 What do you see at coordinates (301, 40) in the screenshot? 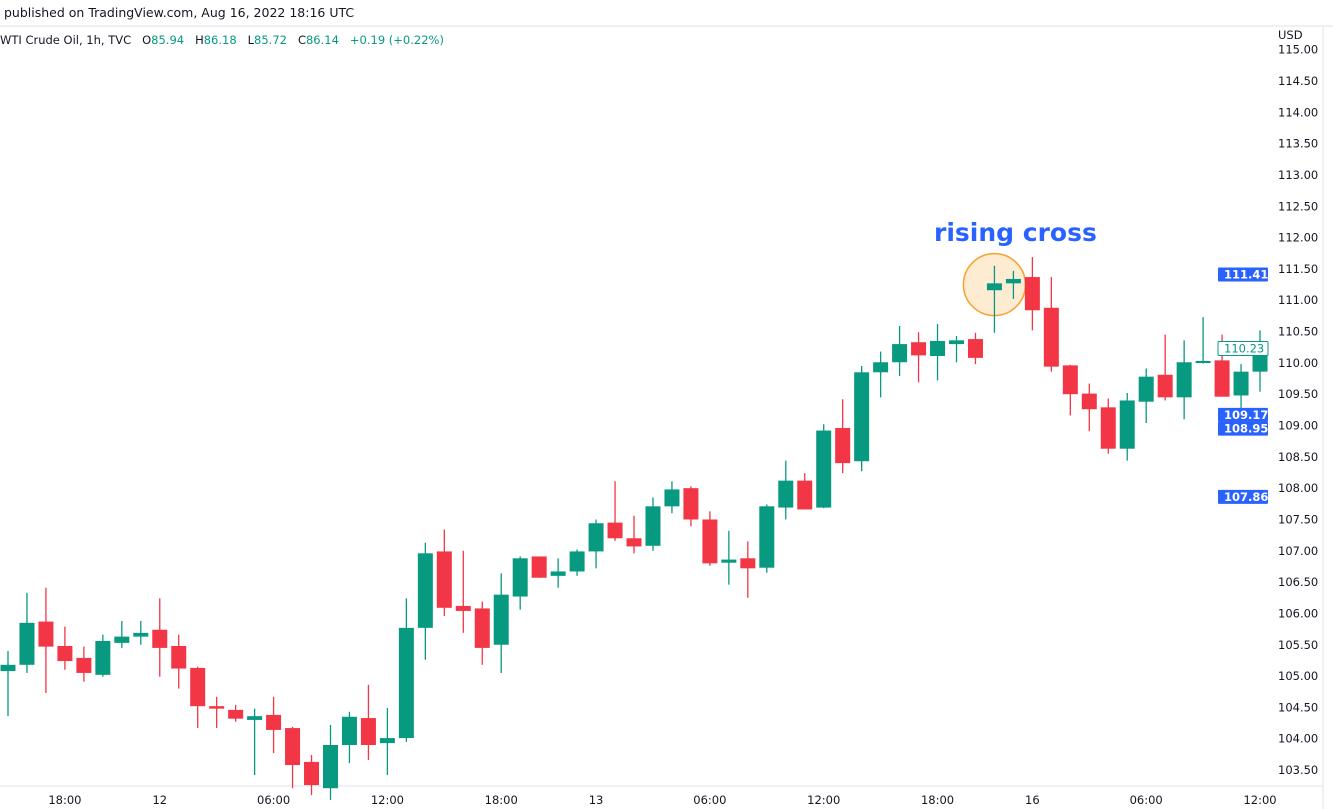
I see `close-label: C` at bounding box center [301, 40].